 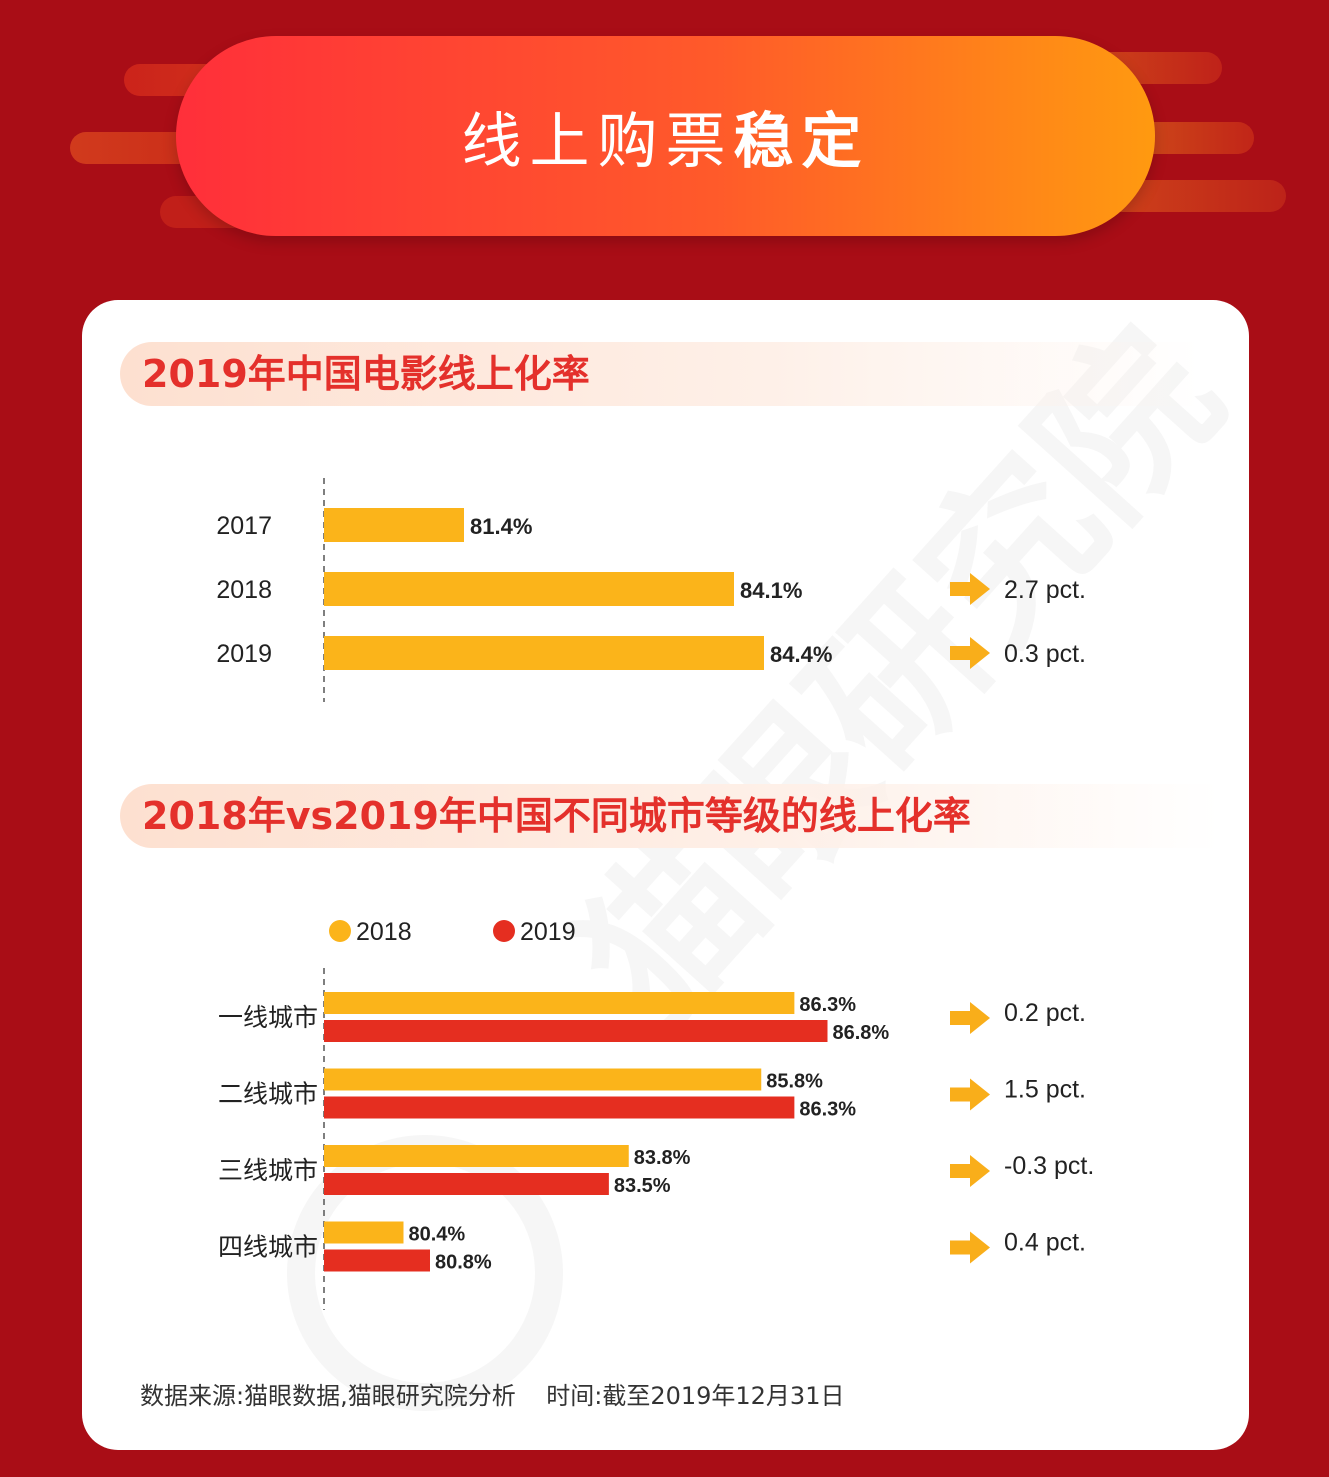 I want to click on chart2-category-label: 一线城市, so click(x=268, y=1018).